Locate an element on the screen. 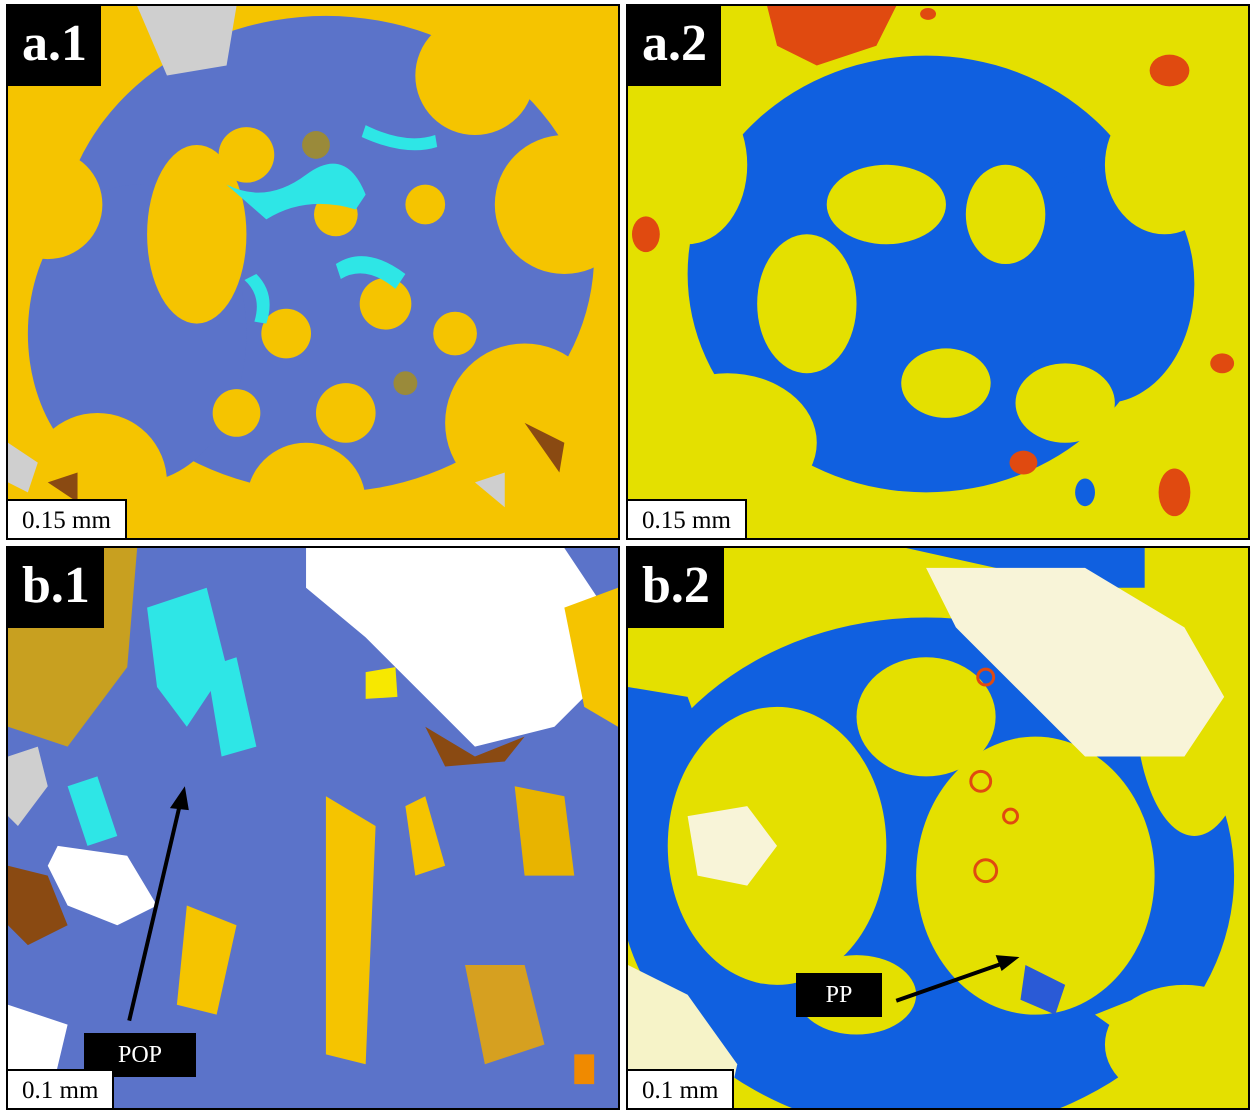 The image size is (1253, 1112). callout-label: PP is located at coordinates (839, 995).